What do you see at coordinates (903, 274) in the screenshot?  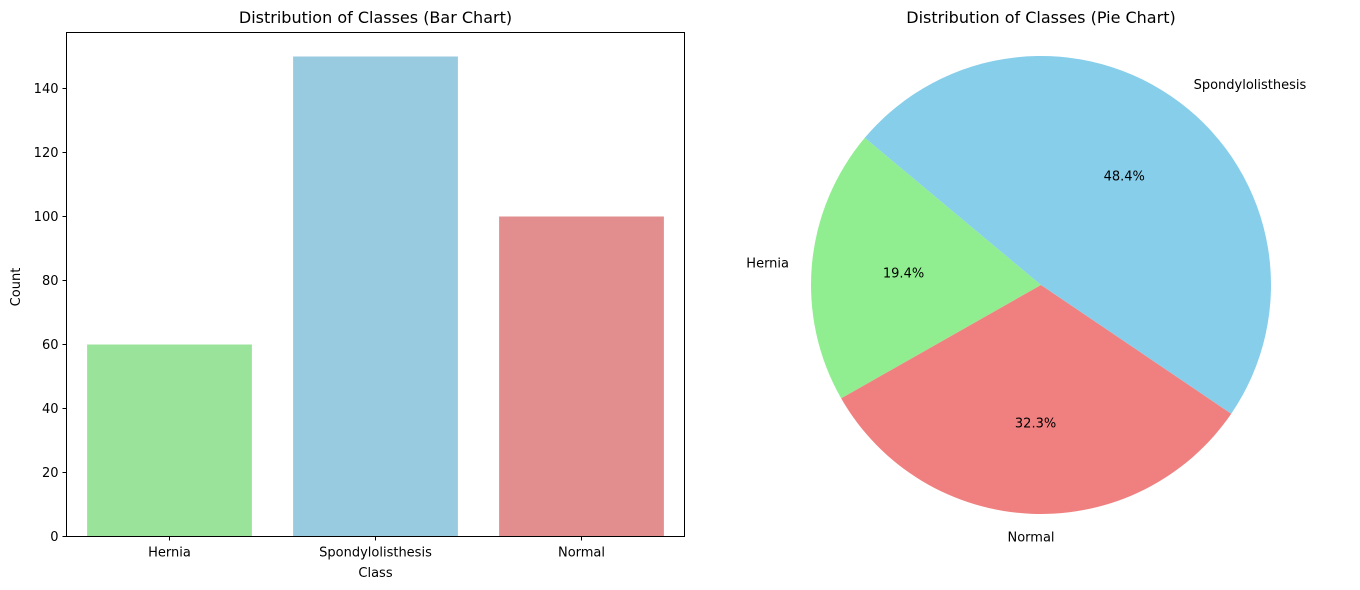 I see `pie-percent-label: 19.4%` at bounding box center [903, 274].